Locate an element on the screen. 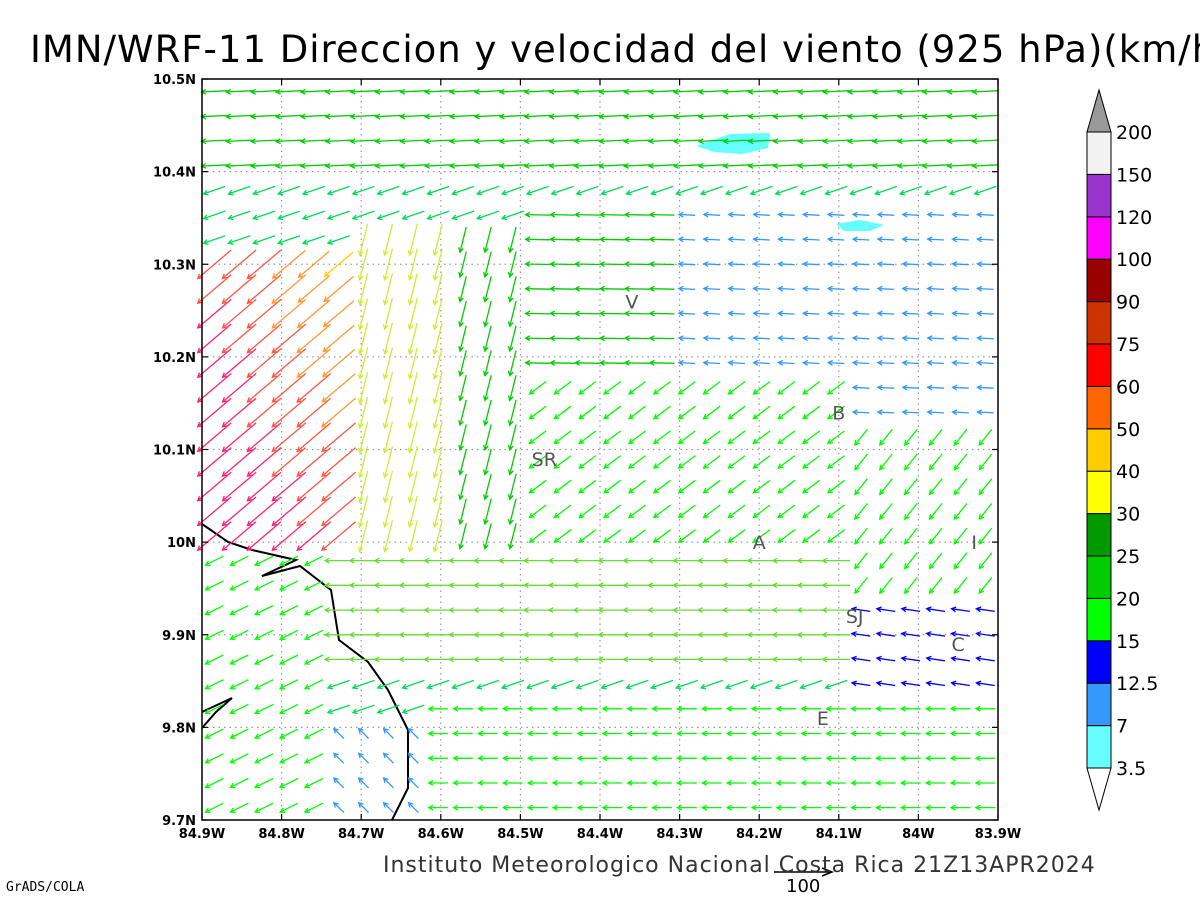 The height and width of the screenshot is (900, 1200). lat-tick-label: 9.7N is located at coordinates (179, 821).